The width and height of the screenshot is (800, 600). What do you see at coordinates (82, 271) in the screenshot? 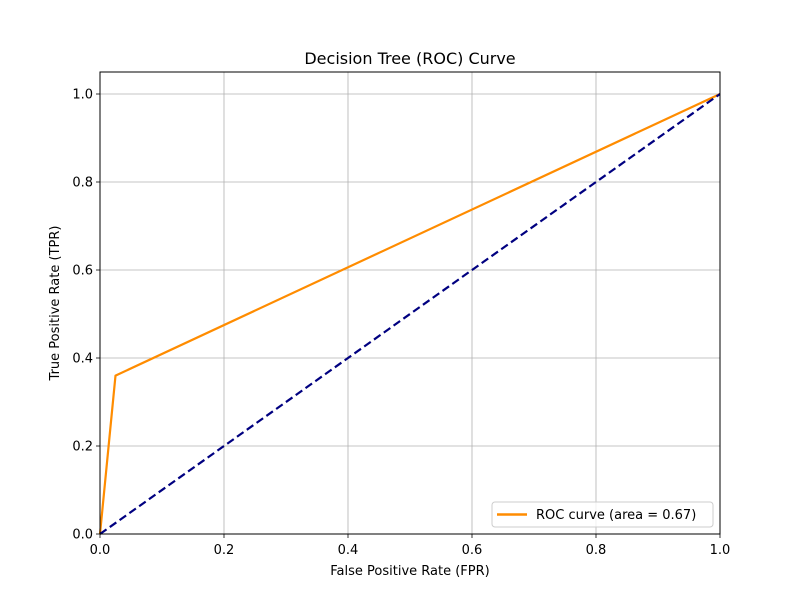
I see `y-tick-label: 0.6` at bounding box center [82, 271].